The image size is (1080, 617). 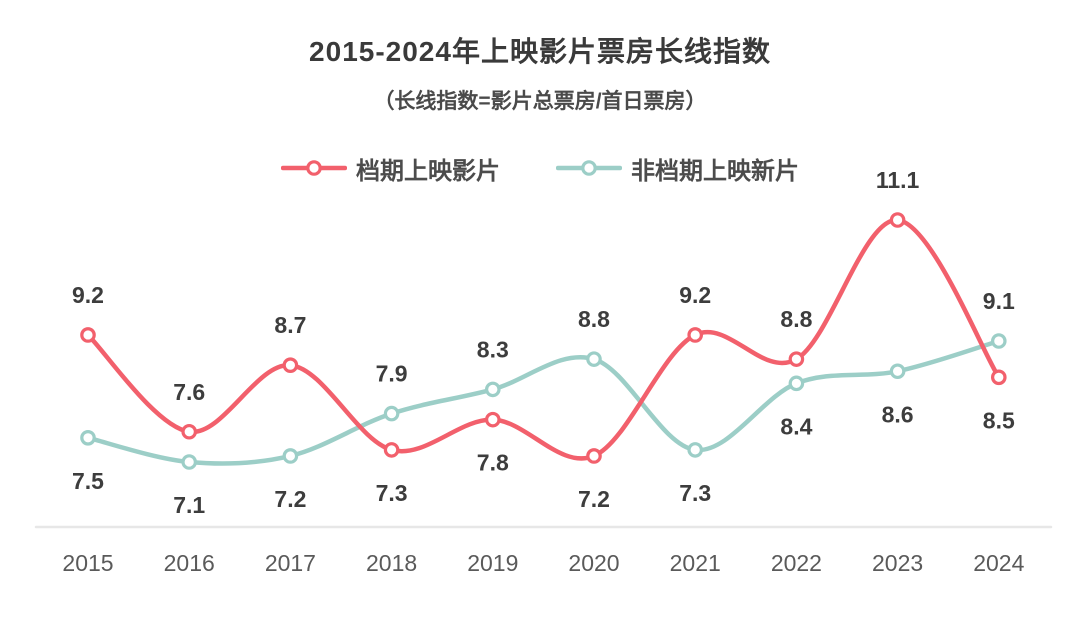 I want to click on legend-label: 非档期上映新片, so click(x=715, y=171).